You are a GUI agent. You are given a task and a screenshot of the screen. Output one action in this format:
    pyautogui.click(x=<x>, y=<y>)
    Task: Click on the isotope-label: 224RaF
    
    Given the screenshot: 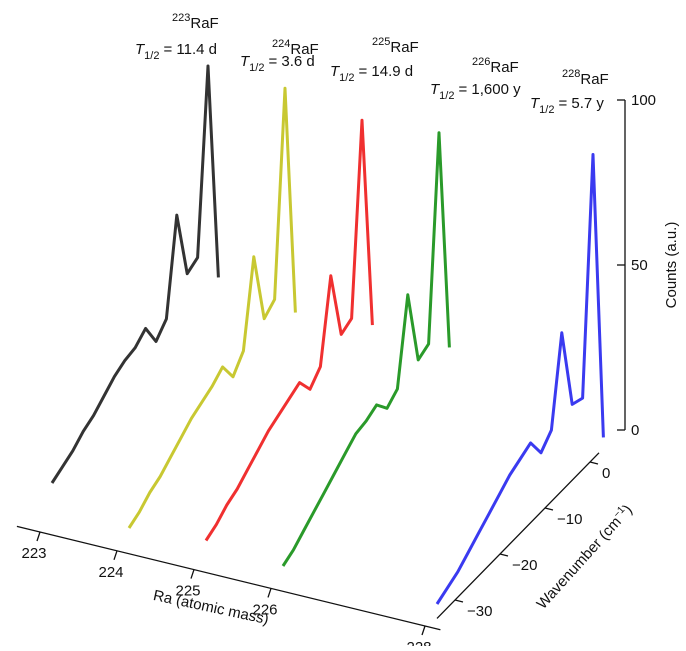 What is the action you would take?
    pyautogui.click(x=295, y=48)
    